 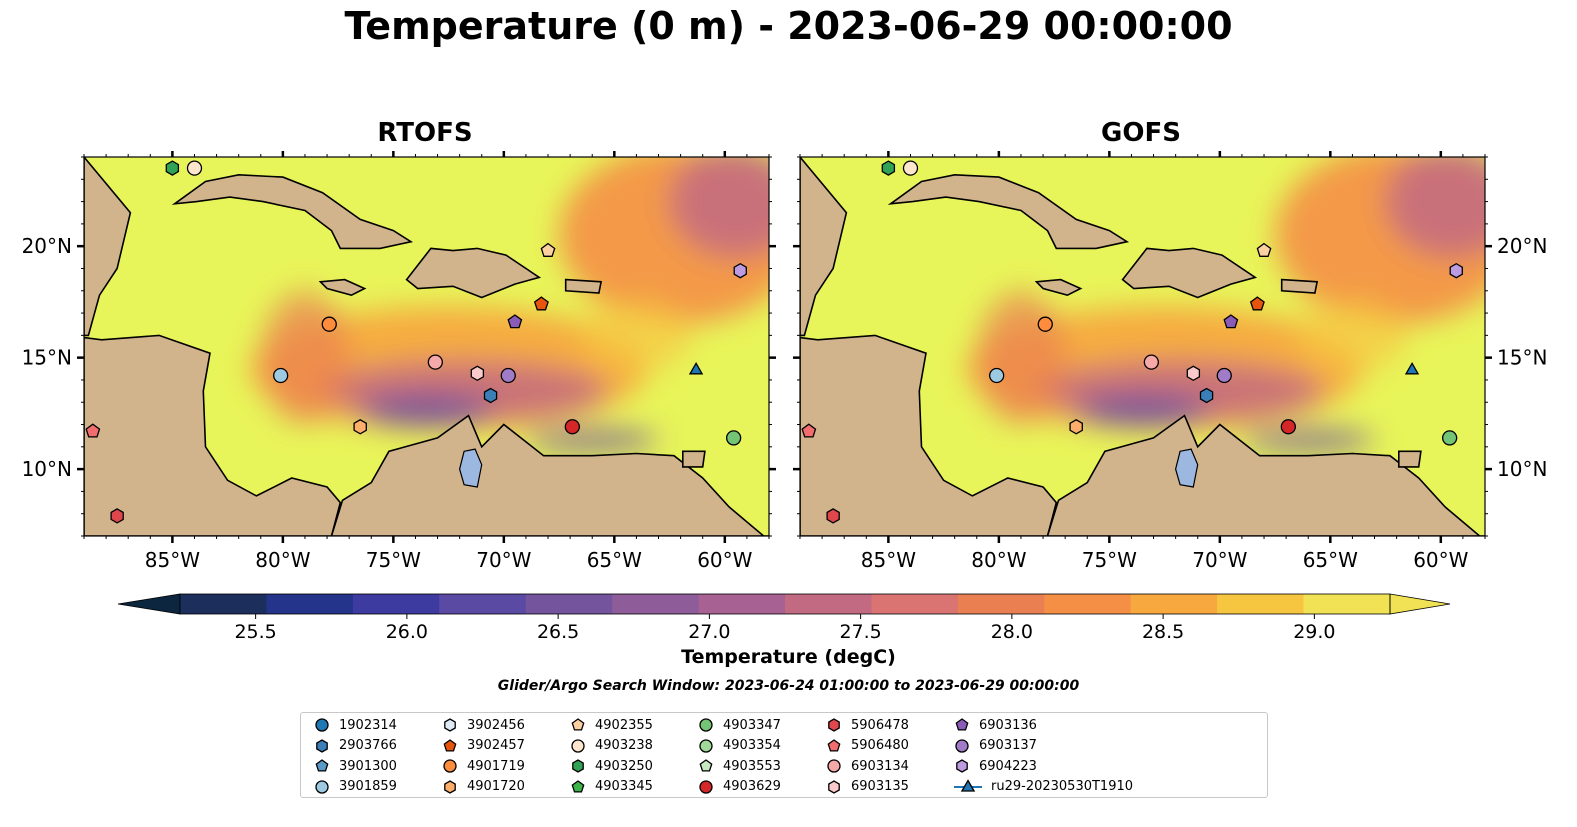 I want to click on colorbar-tick-label: 28.5, so click(x=1163, y=632).